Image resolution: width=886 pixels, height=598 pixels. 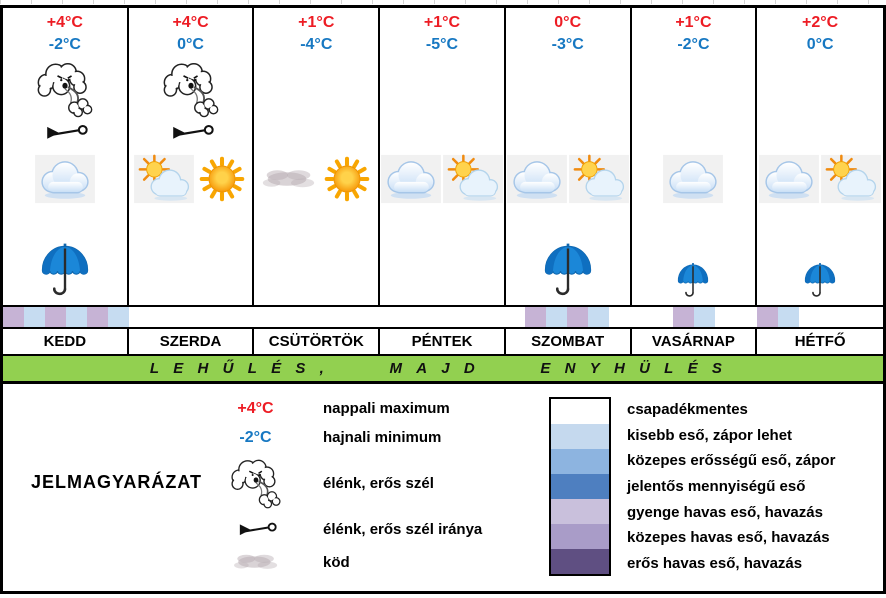 What do you see at coordinates (567, 44) in the screenshot?
I see `min-temp: -3°C` at bounding box center [567, 44].